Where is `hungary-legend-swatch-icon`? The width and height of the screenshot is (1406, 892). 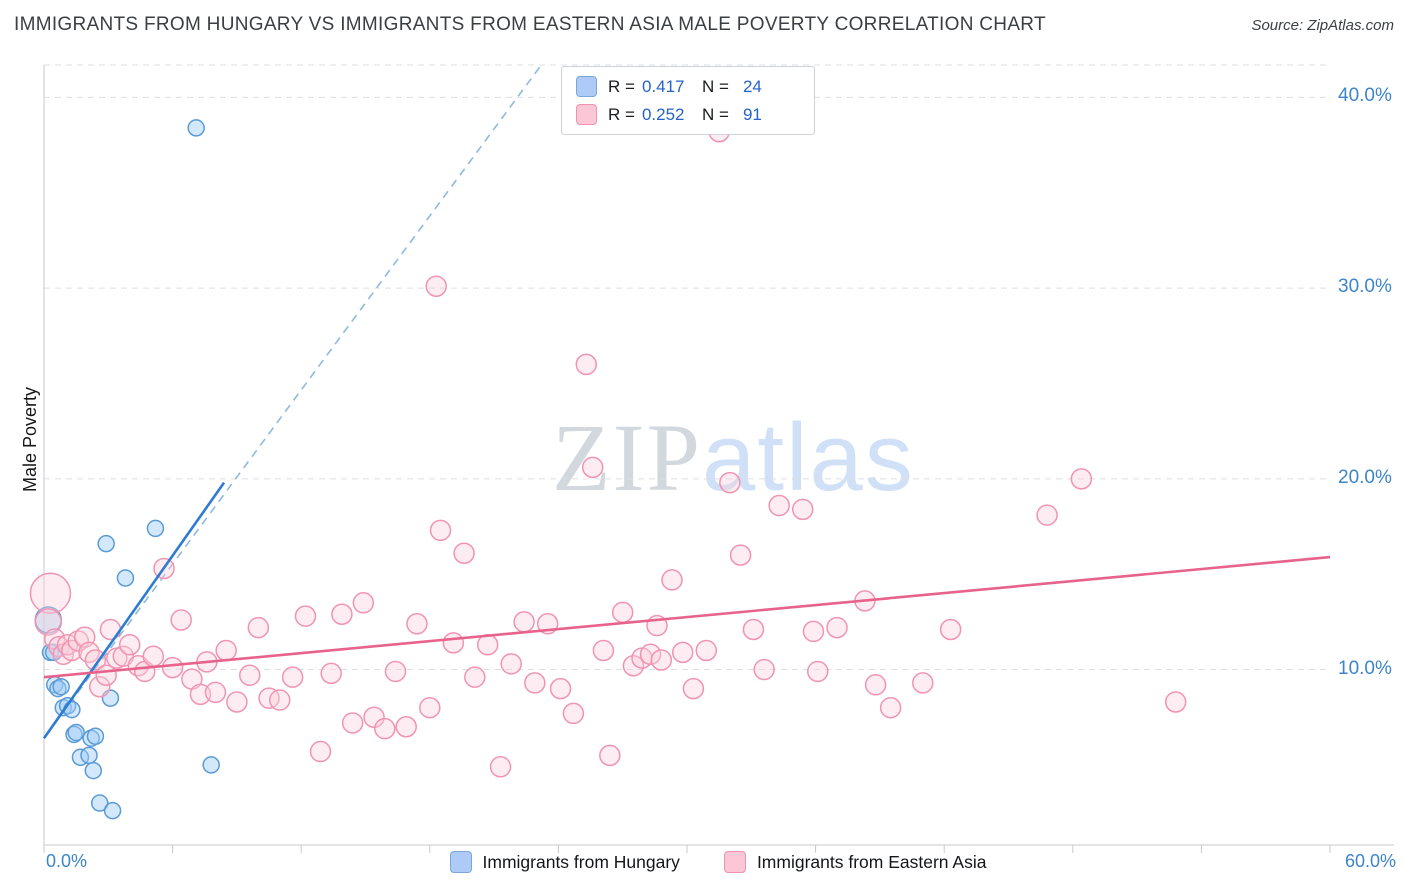 hungary-legend-swatch-icon is located at coordinates (460, 862).